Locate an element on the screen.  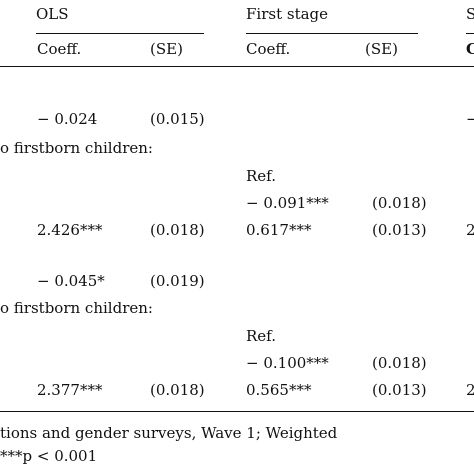
p1-row3-fs-coef: 0.617*** is located at coordinates (279, 230).